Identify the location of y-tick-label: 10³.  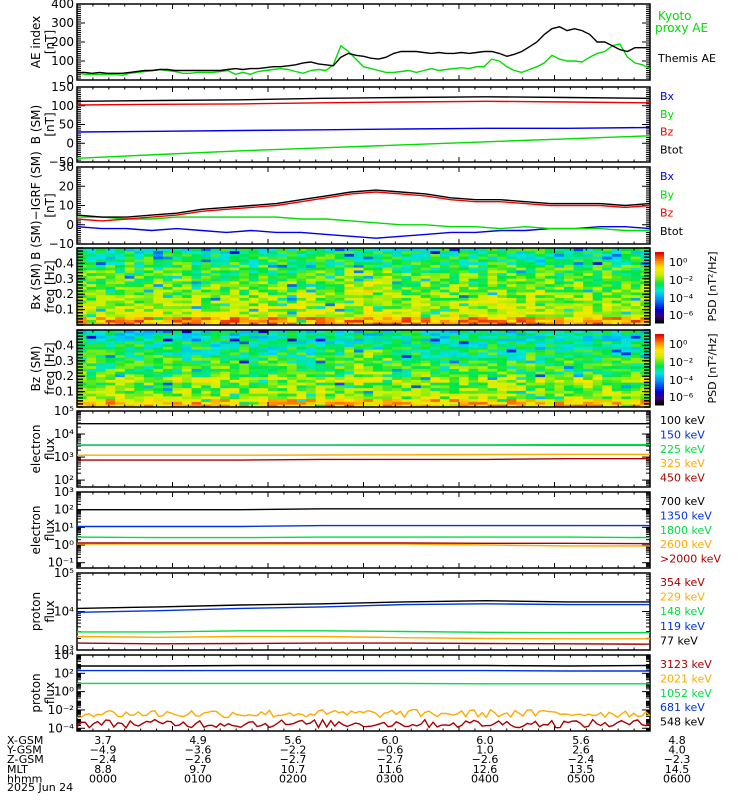
(64, 457).